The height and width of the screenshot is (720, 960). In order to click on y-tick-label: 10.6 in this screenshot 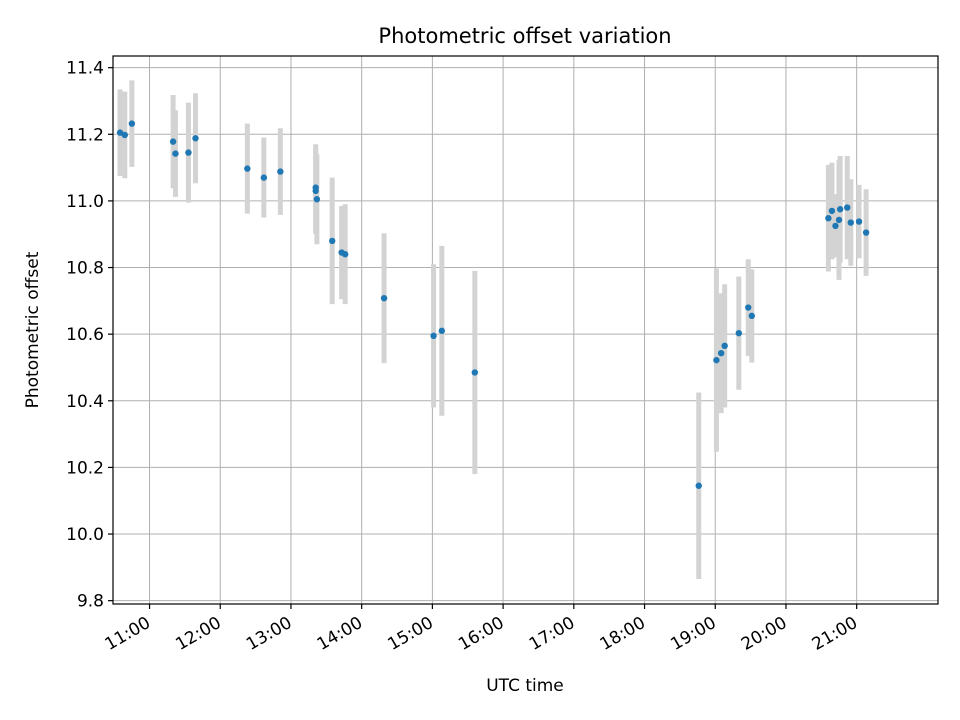, I will do `click(85, 335)`.